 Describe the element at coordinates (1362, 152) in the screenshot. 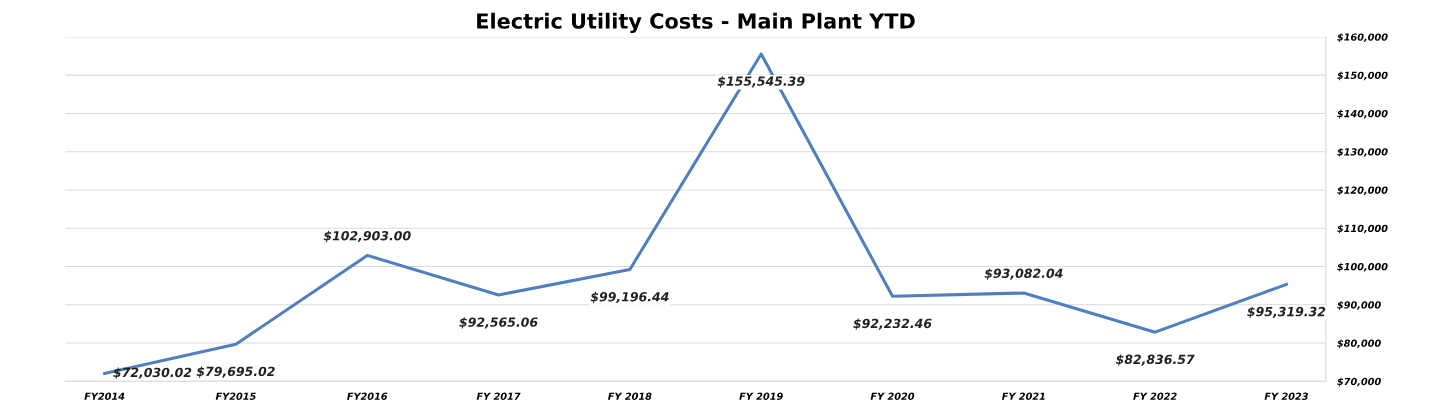

I see `y-tick-label: $130,000` at that location.